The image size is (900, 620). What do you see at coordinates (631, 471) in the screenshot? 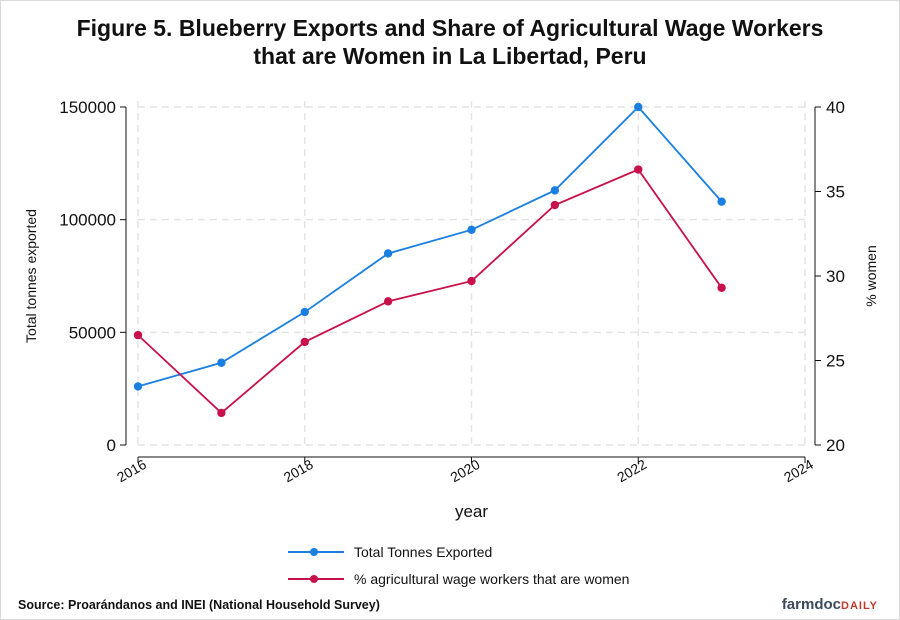
I see `x-tick-label: 2022` at bounding box center [631, 471].